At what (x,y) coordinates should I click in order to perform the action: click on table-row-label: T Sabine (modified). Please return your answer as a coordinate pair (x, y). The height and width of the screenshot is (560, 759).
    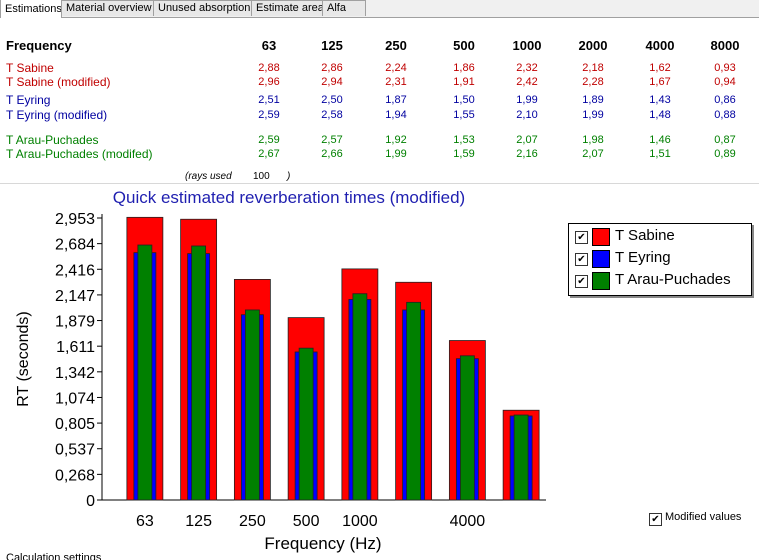
    Looking at the image, I should click on (58, 82).